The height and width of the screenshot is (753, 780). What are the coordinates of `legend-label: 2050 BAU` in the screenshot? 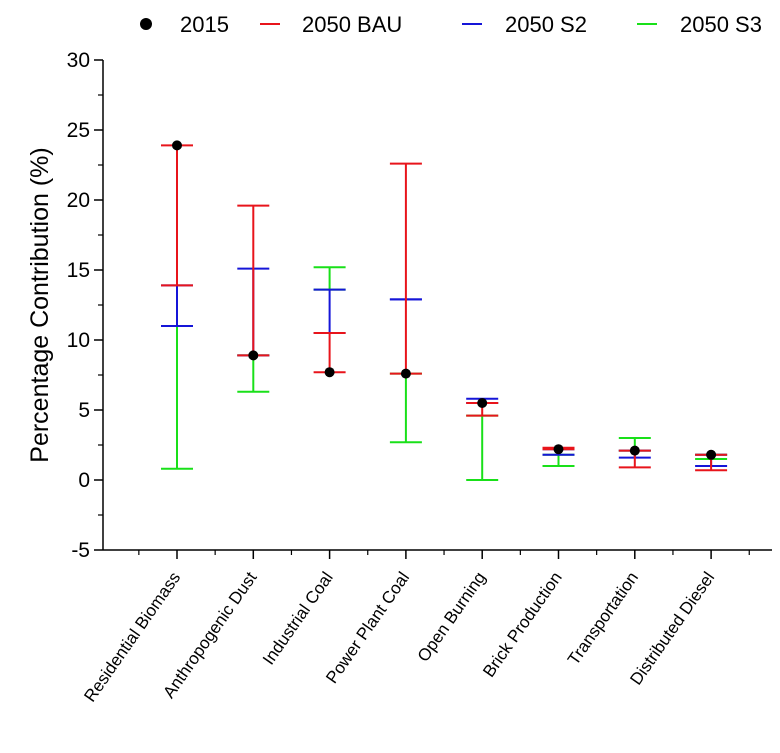 It's located at (352, 24).